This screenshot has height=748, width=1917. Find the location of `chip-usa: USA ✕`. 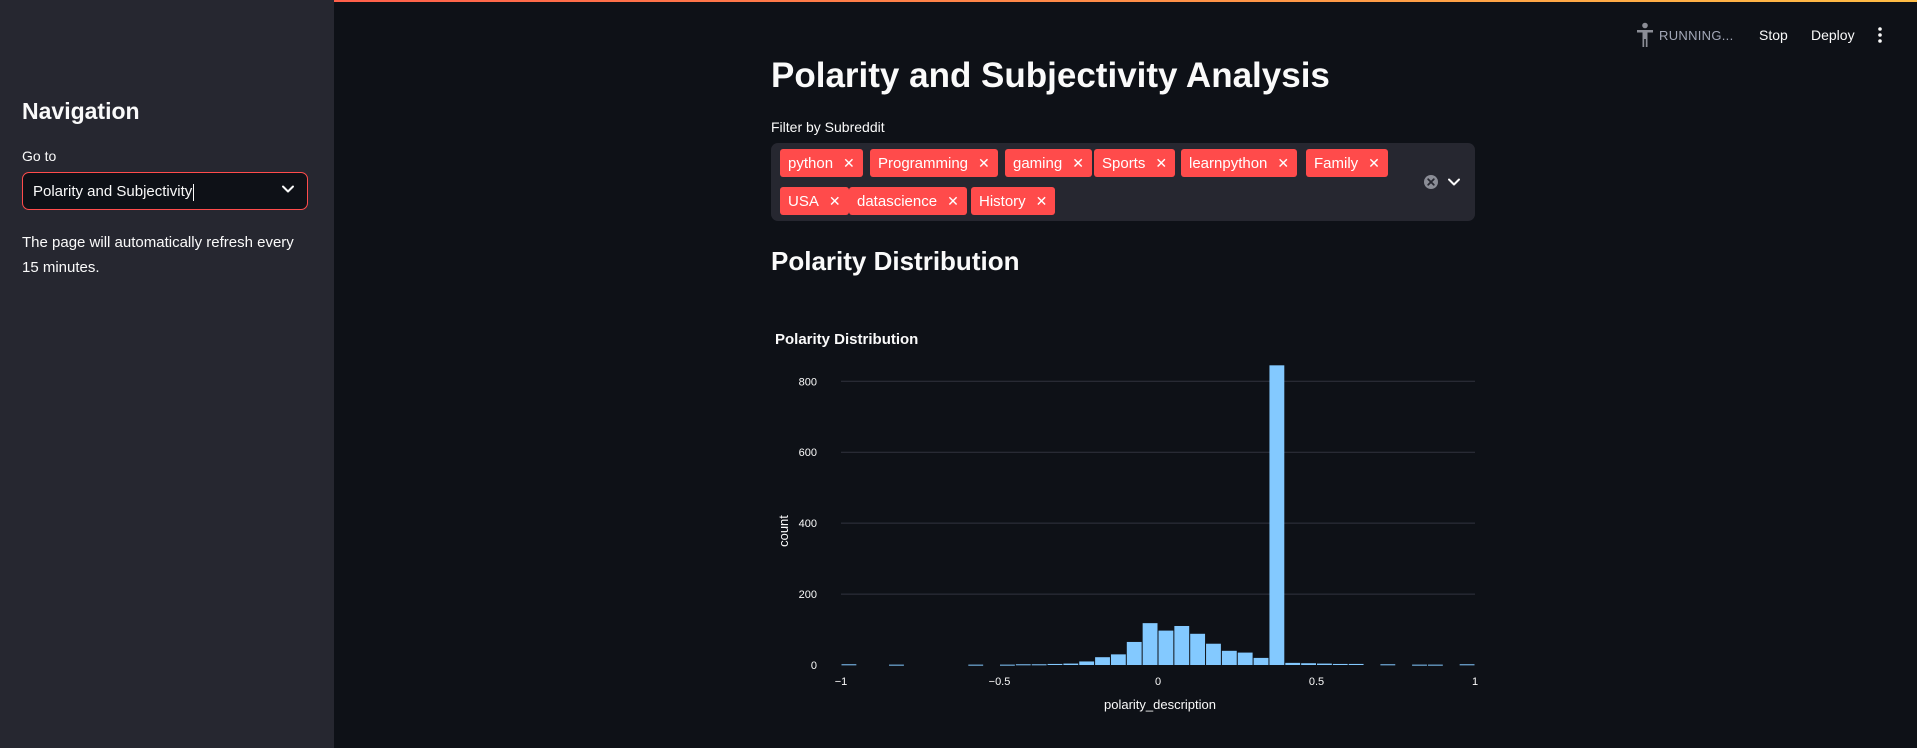

chip-usa: USA ✕ is located at coordinates (814, 201).